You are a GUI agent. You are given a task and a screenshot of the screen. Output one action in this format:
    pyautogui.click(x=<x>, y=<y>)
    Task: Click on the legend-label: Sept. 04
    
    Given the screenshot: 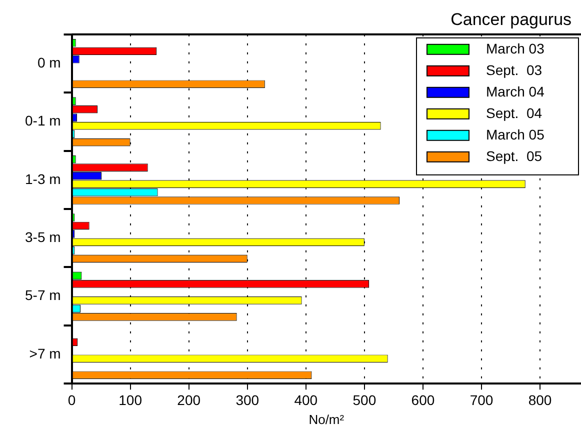 What is the action you would take?
    pyautogui.click(x=514, y=112)
    